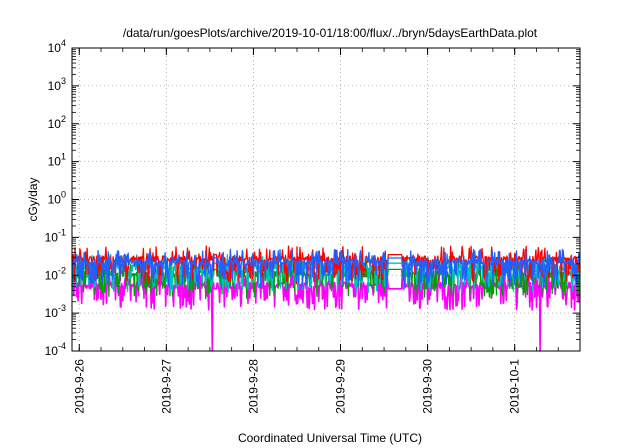 This screenshot has width=640, height=448. What do you see at coordinates (330, 438) in the screenshot?
I see `x-axis-label: Coordinated Universal Time (UTC)` at bounding box center [330, 438].